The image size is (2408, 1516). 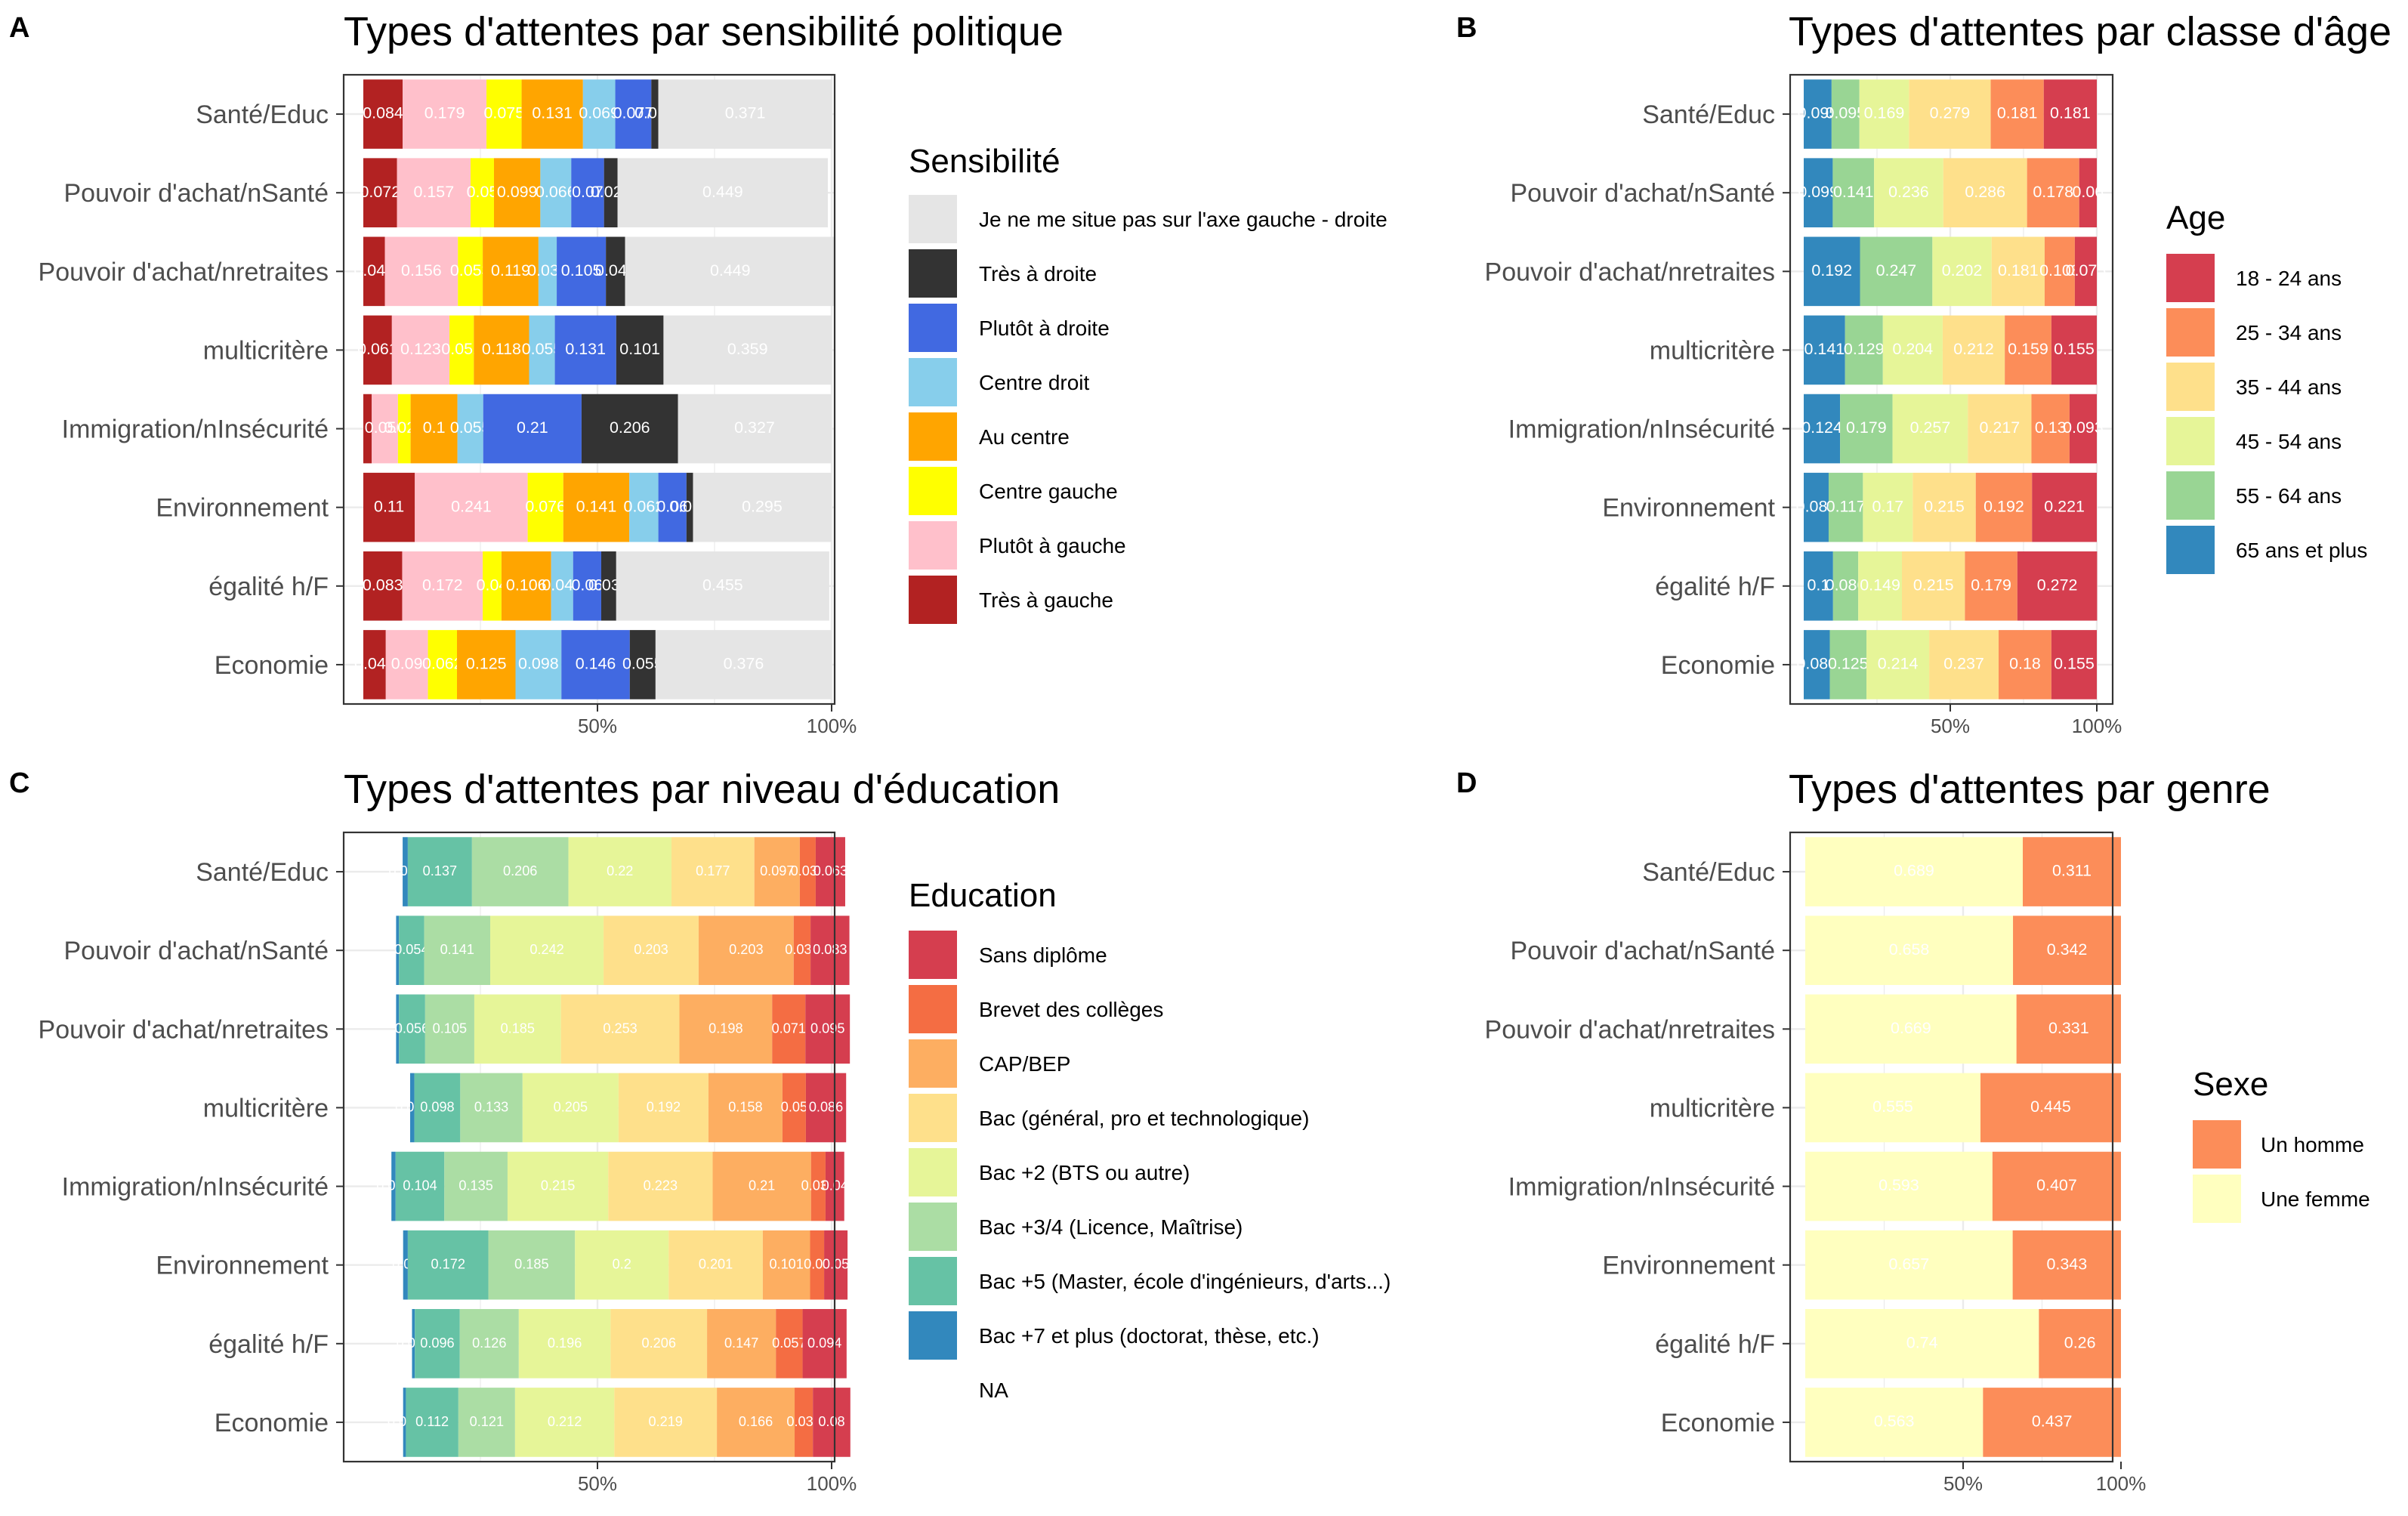 I want to click on legend-item: 55 - 64 ans, so click(x=2254, y=495).